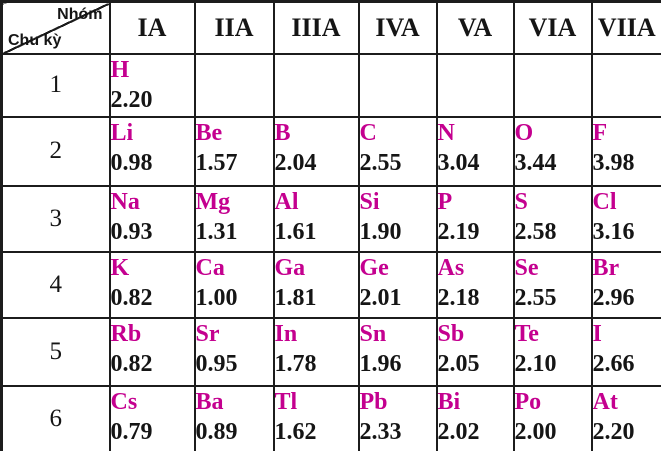 Image resolution: width=661 pixels, height=451 pixels. Describe the element at coordinates (295, 363) in the screenshot. I see `electronegativity-value: 1.78` at that location.